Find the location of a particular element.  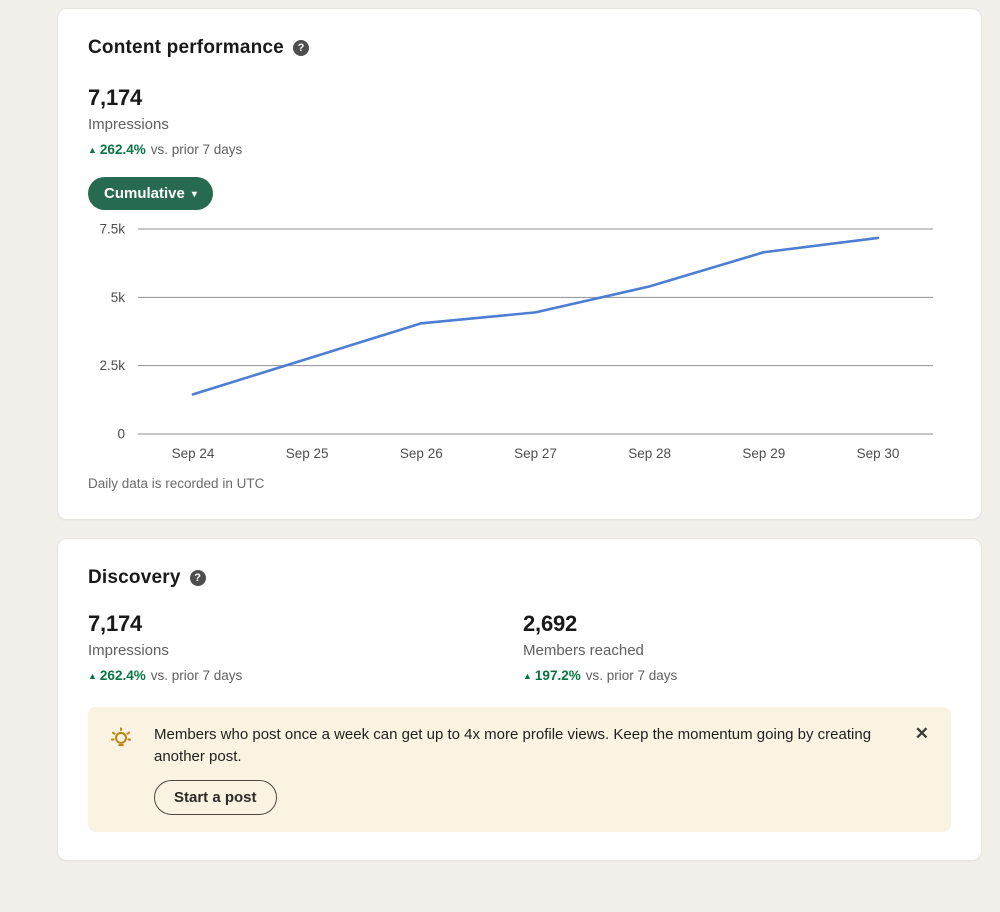

svg-text: Sep 30 is located at coordinates (878, 453).